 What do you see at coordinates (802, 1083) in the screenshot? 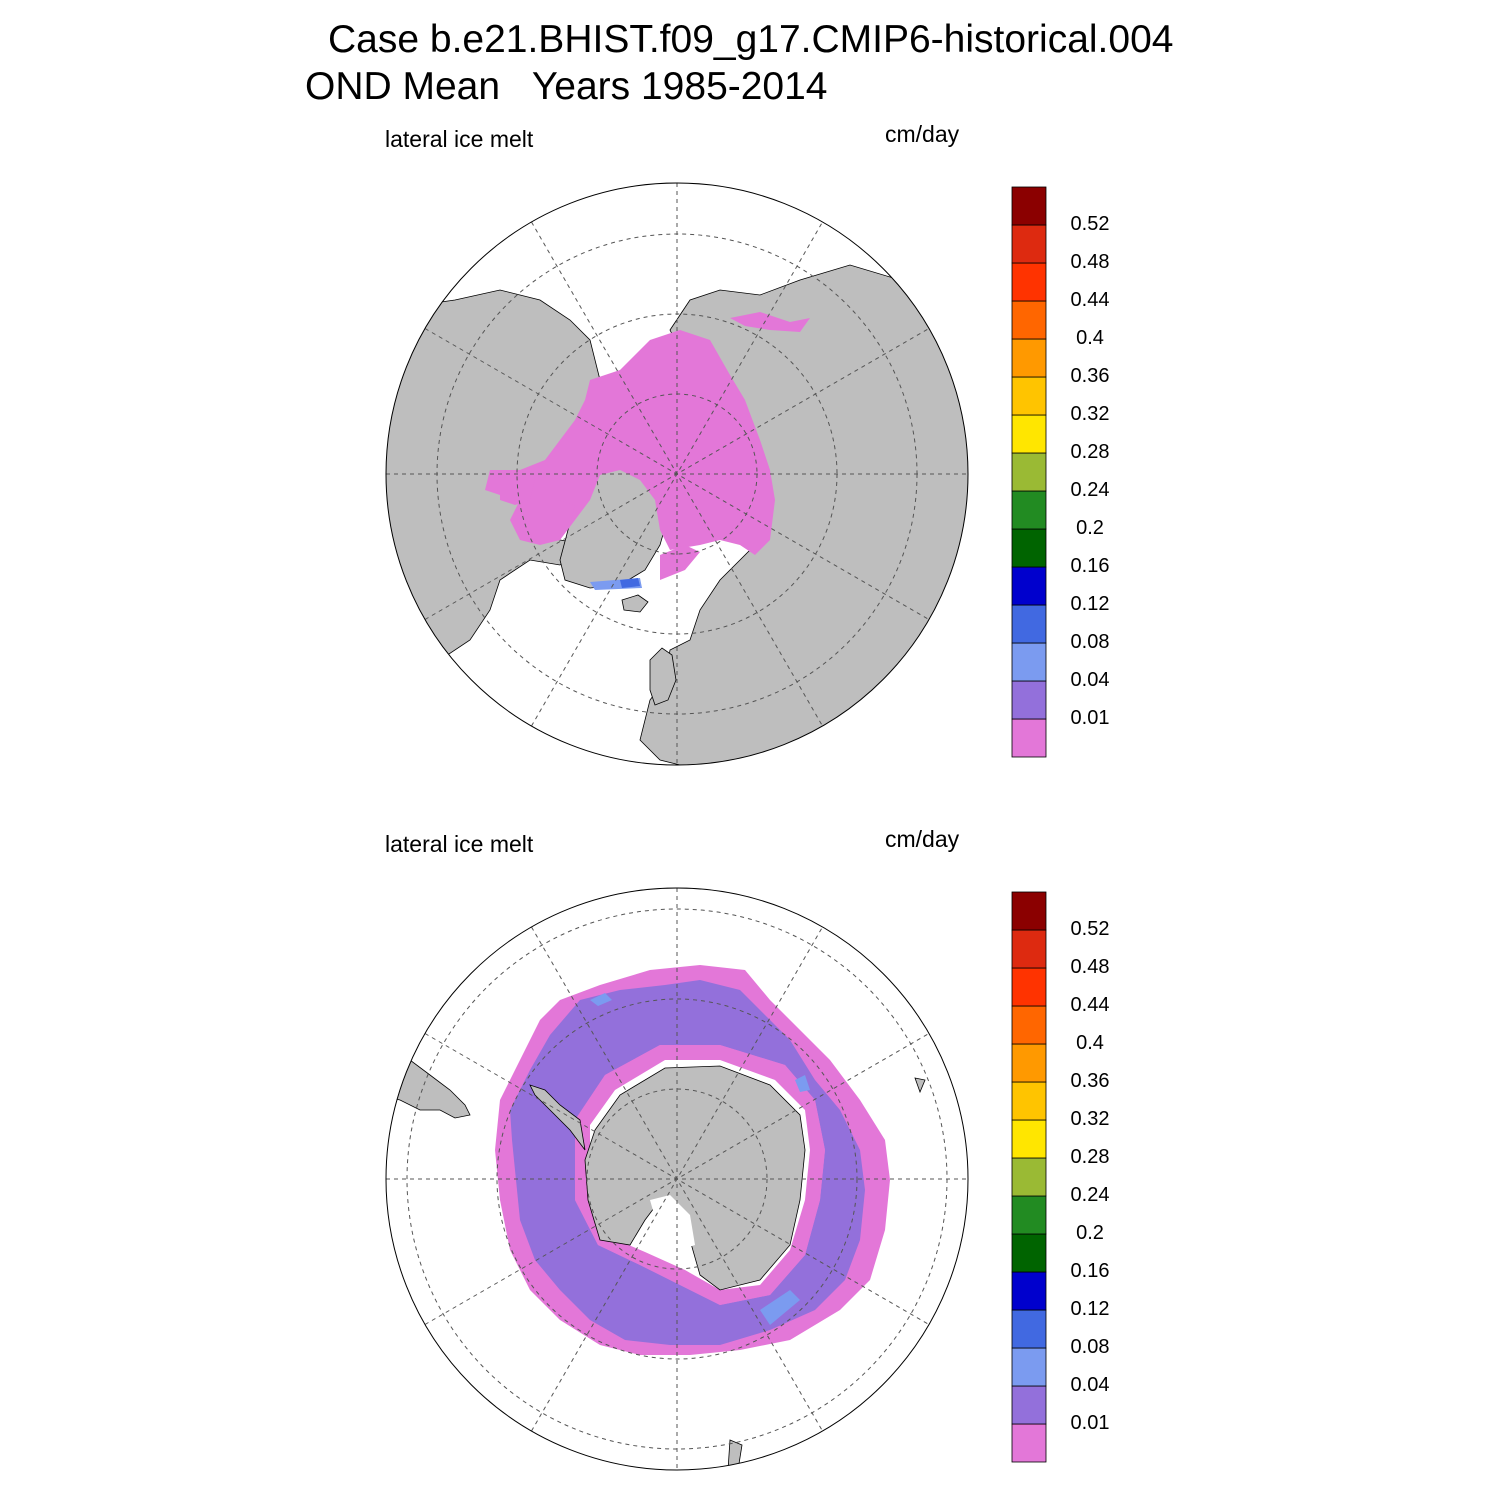
I see `indian-sector-ice-melt-patch` at bounding box center [802, 1083].